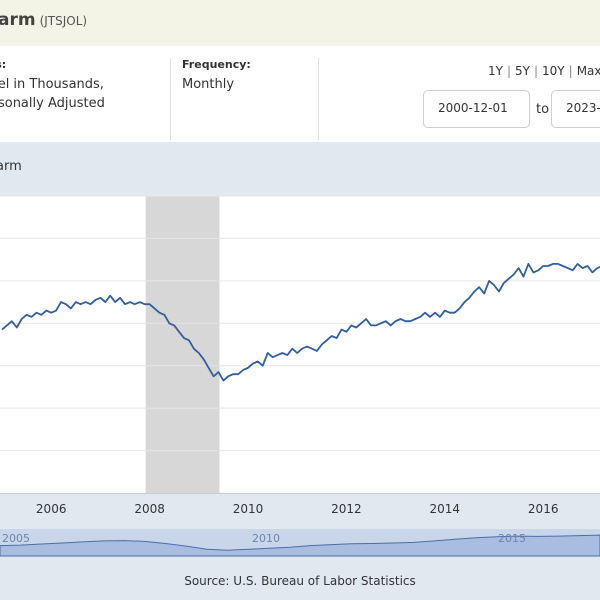 The image size is (600, 600). What do you see at coordinates (52, 84) in the screenshot?
I see `units-line-1: vel in Thousands,` at bounding box center [52, 84].